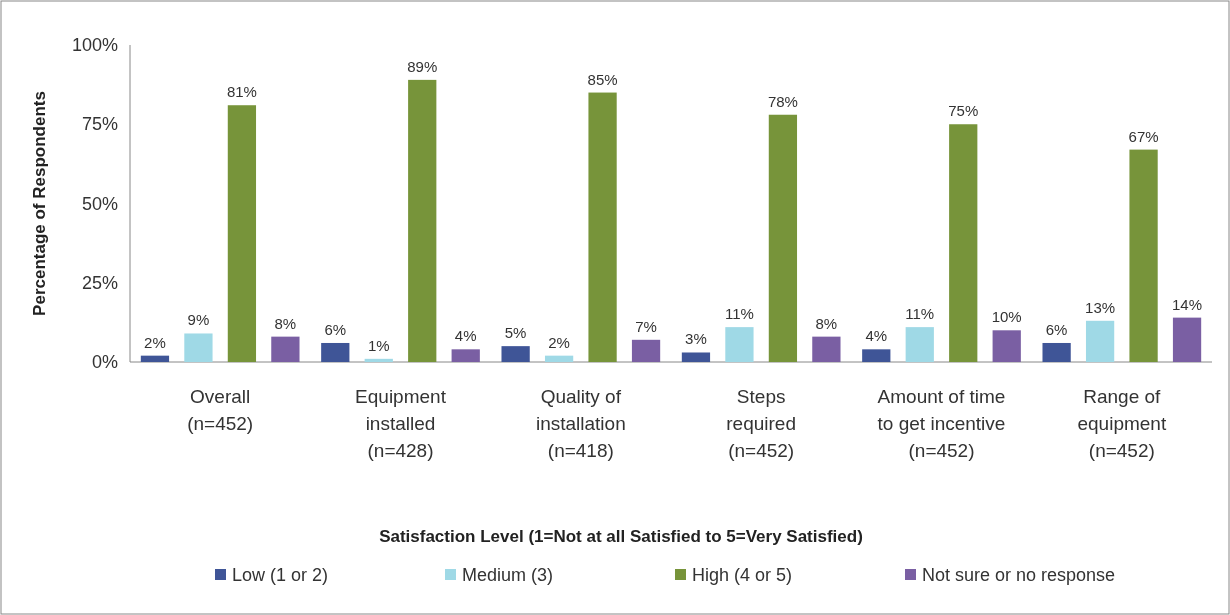 The image size is (1230, 615). Describe the element at coordinates (742, 575) in the screenshot. I see `legend-label: High (4 or 5)` at that location.